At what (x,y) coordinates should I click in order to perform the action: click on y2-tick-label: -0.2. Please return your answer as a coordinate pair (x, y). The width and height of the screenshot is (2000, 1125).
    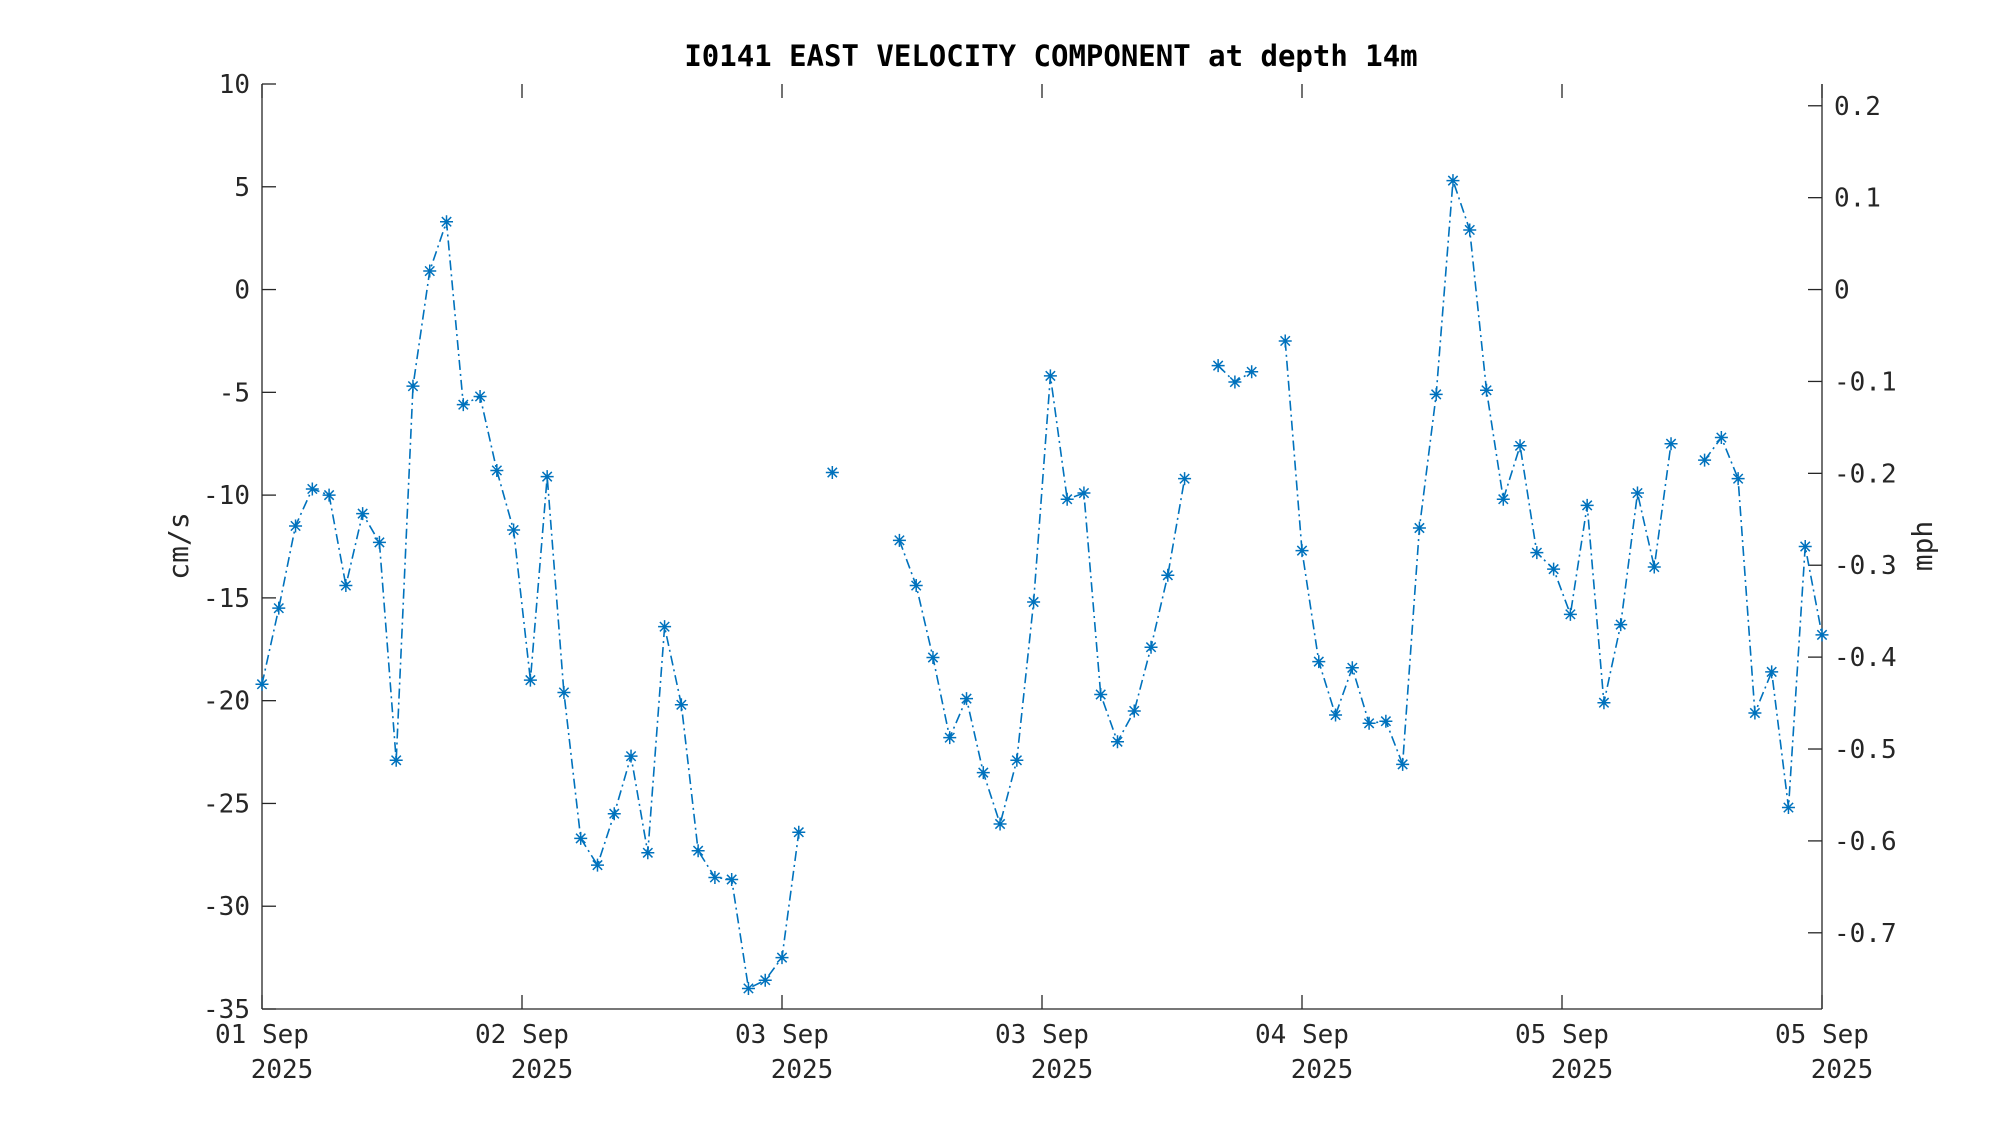
    Looking at the image, I should click on (1865, 474).